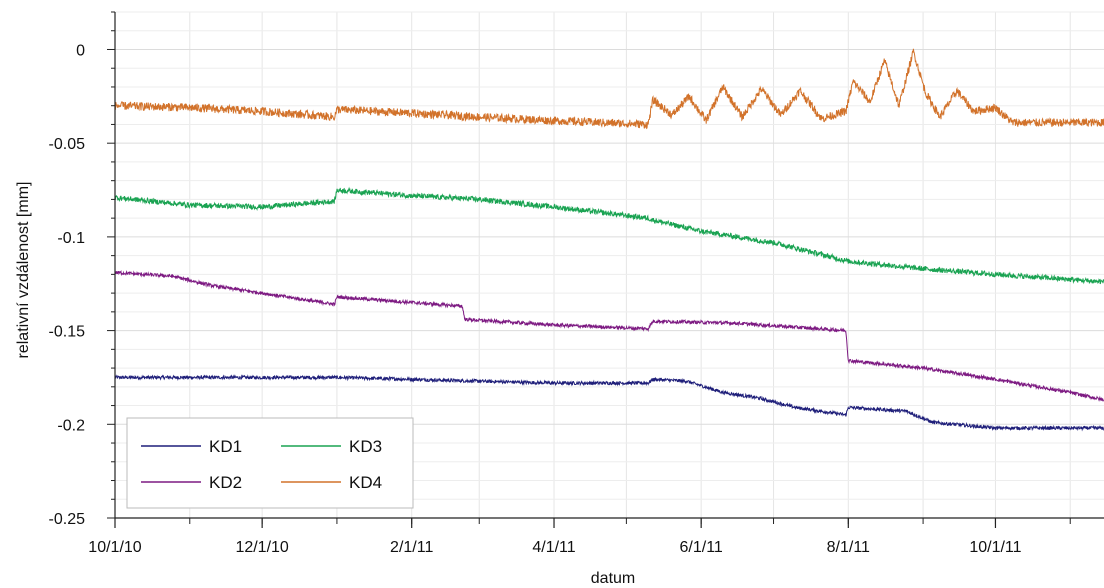 The height and width of the screenshot is (588, 1104). What do you see at coordinates (701, 547) in the screenshot?
I see `x-tick-label: 6/1/11` at bounding box center [701, 547].